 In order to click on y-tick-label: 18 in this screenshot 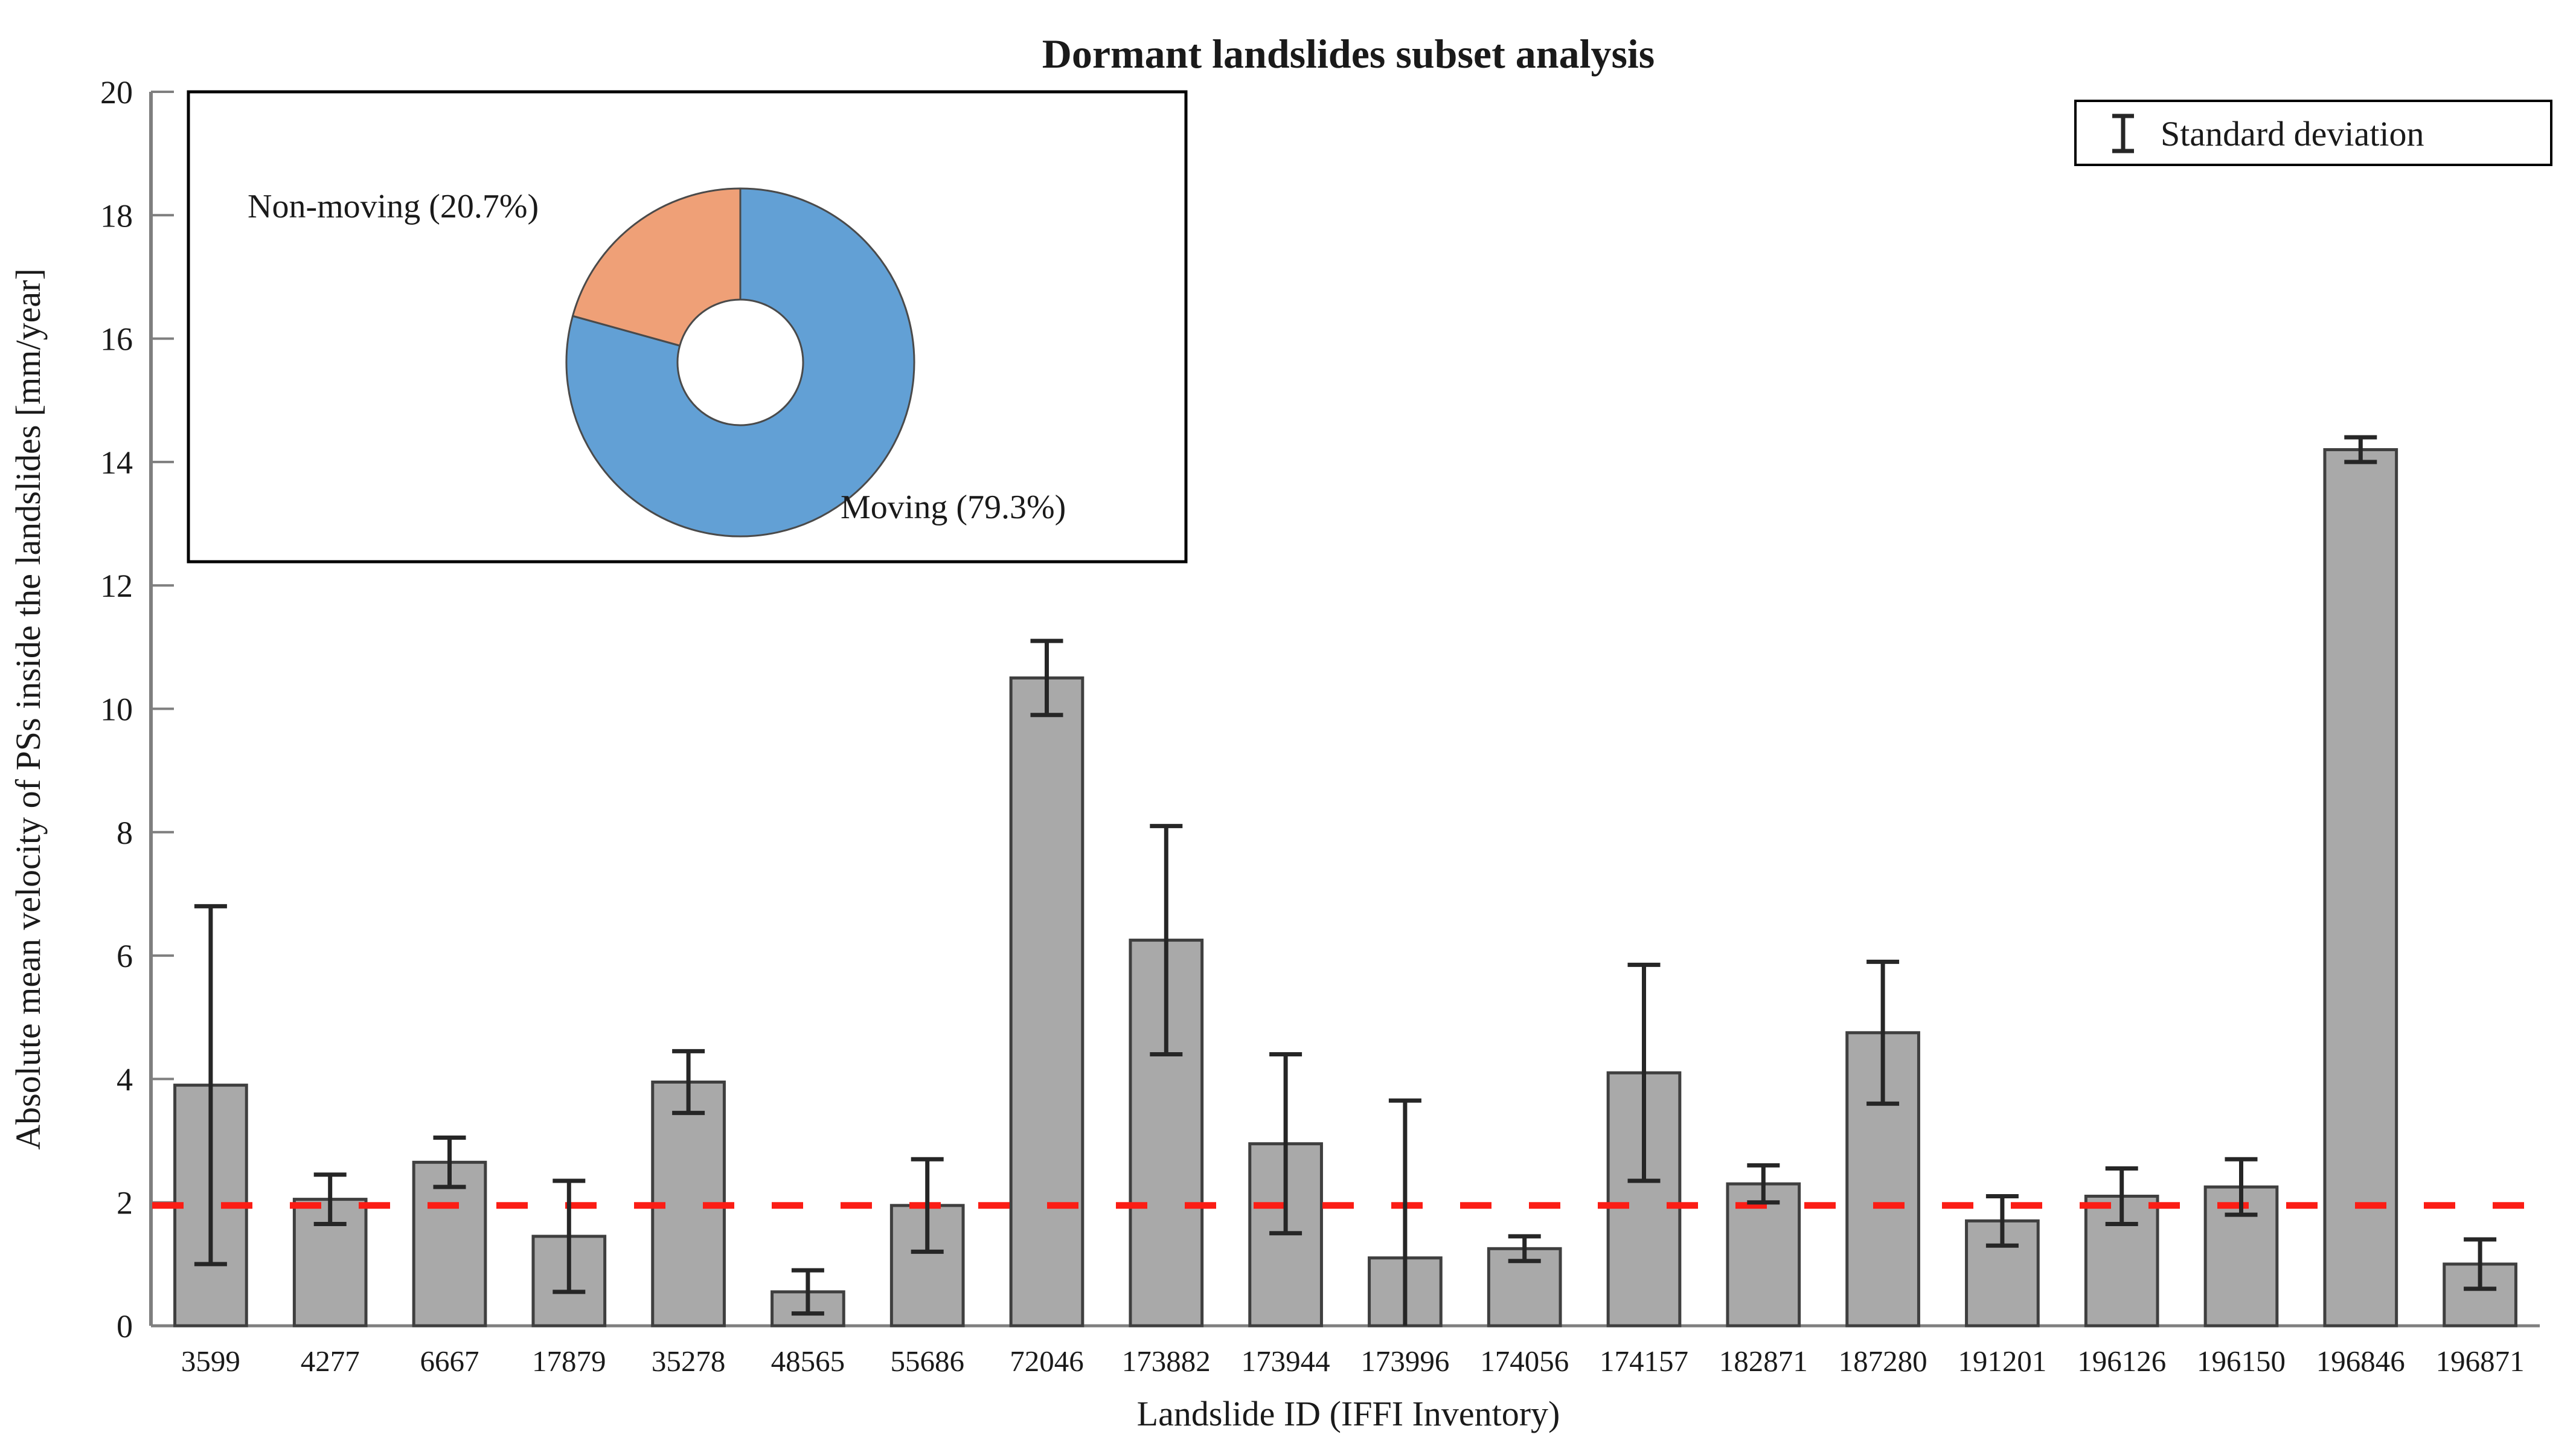, I will do `click(116, 216)`.